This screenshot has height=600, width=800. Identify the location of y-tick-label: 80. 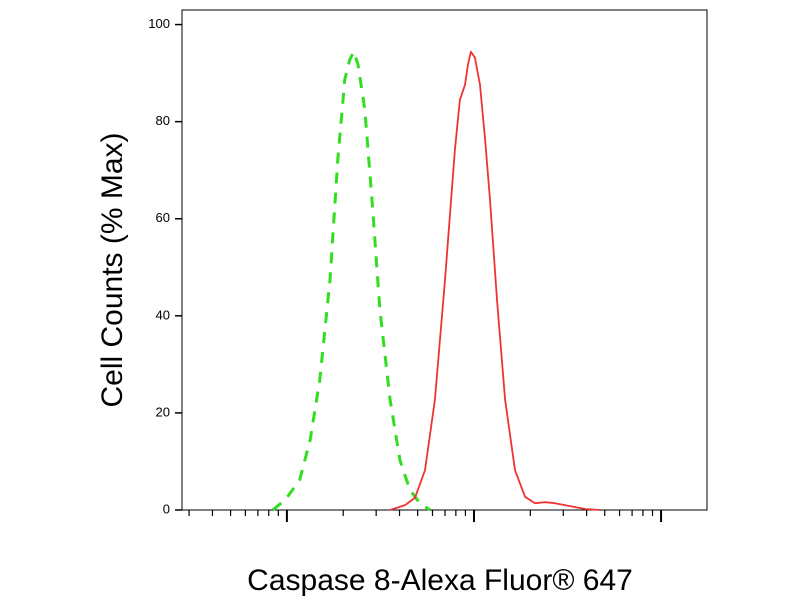
(163, 120).